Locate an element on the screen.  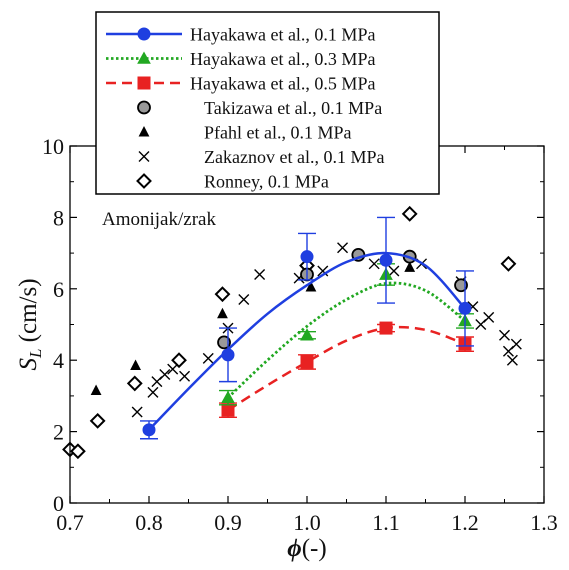
x-tick-label: 1.1 is located at coordinates (386, 522).